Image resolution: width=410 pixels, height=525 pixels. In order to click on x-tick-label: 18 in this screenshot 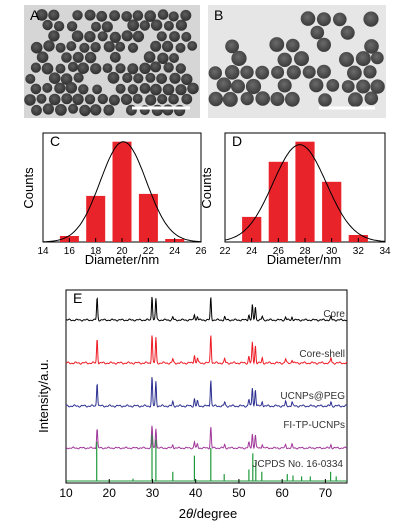, I will do `click(96, 251)`.